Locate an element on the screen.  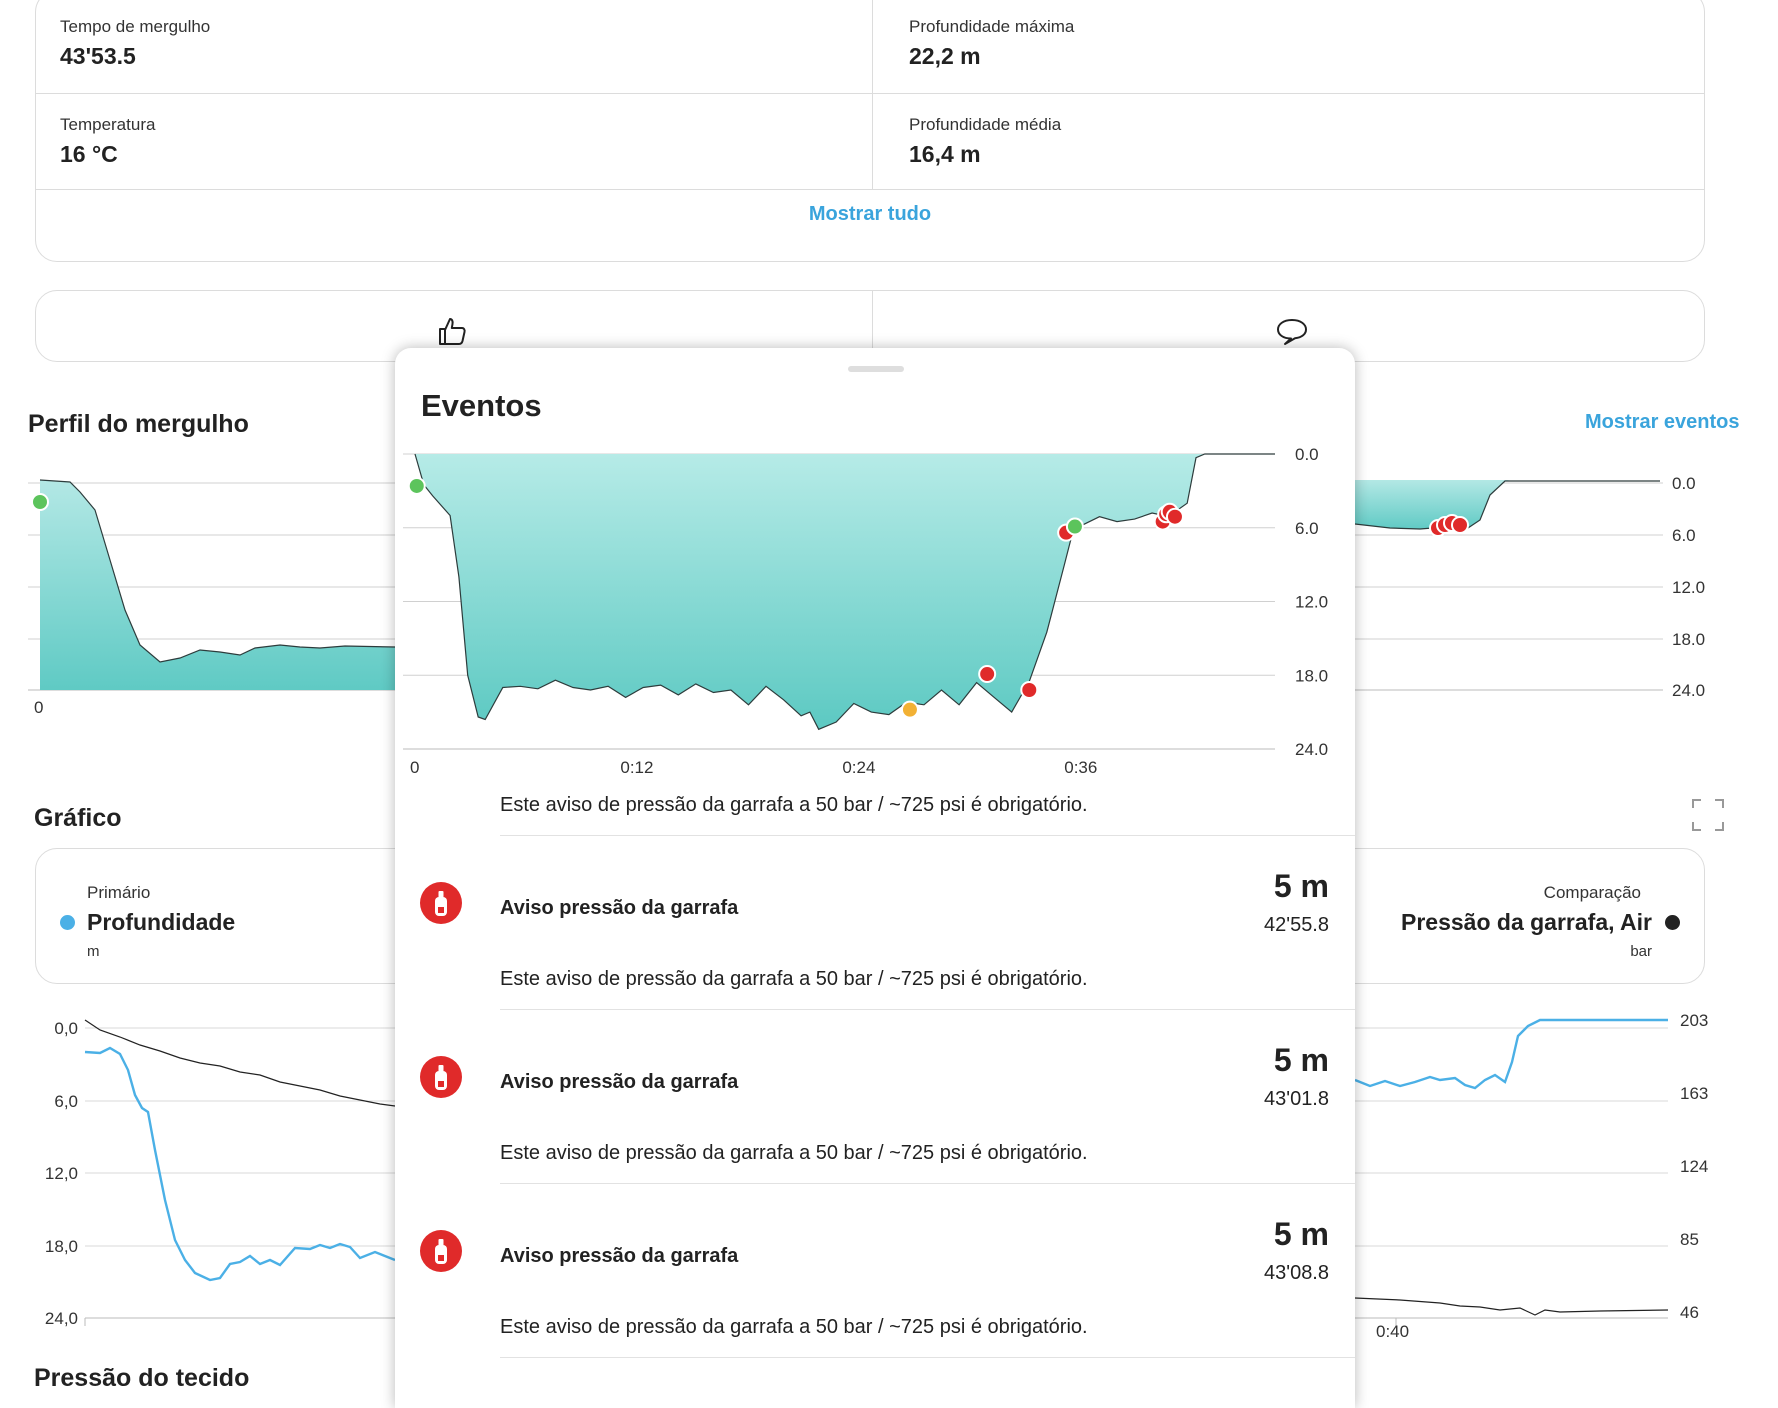
event-marker-caution is located at coordinates (909, 709).